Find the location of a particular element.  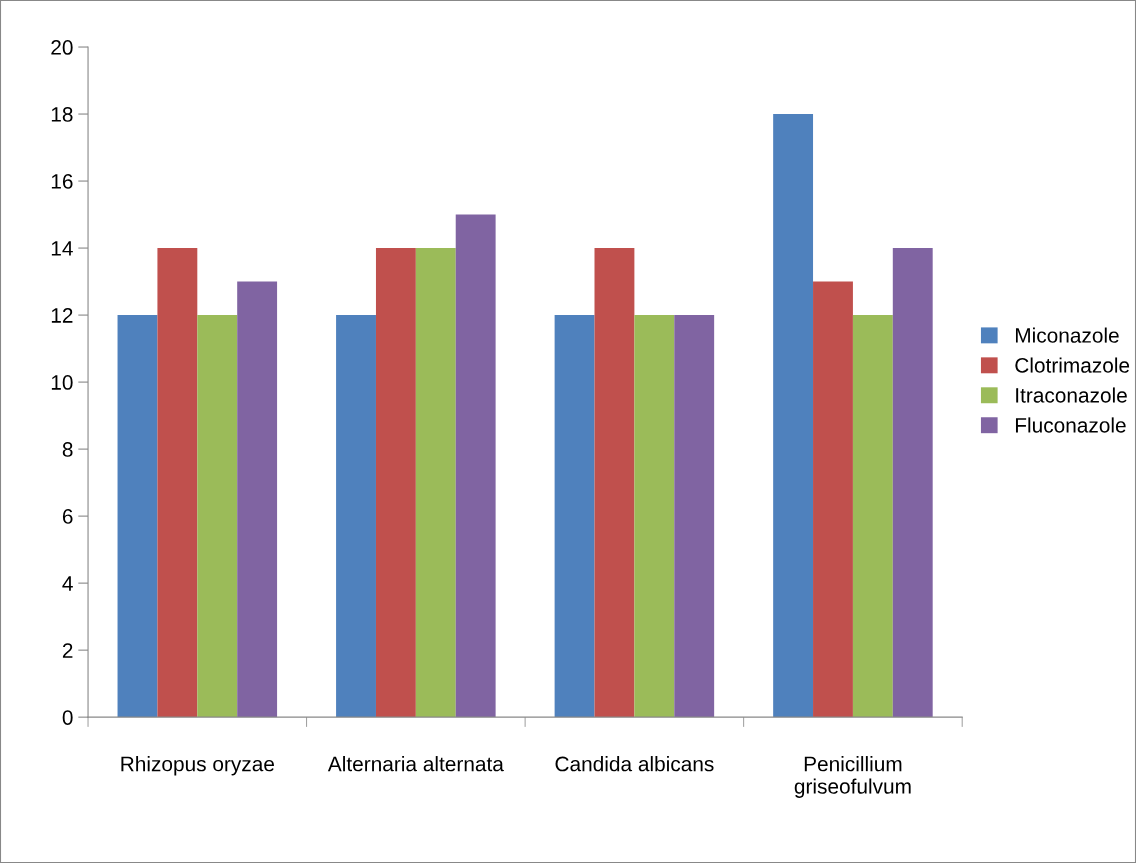

legend-label: Fluconazole is located at coordinates (1070, 425).